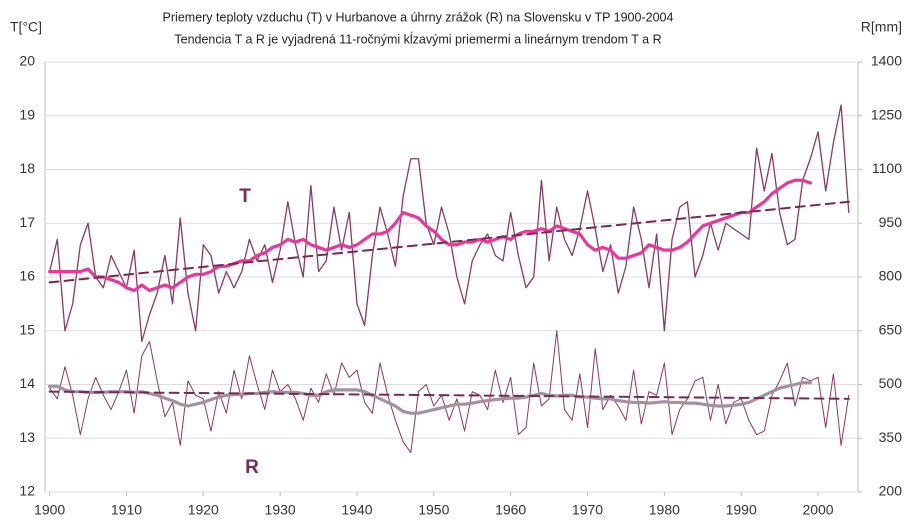 This screenshot has width=912, height=524. I want to click on x-tick-label: 1980, so click(664, 510).